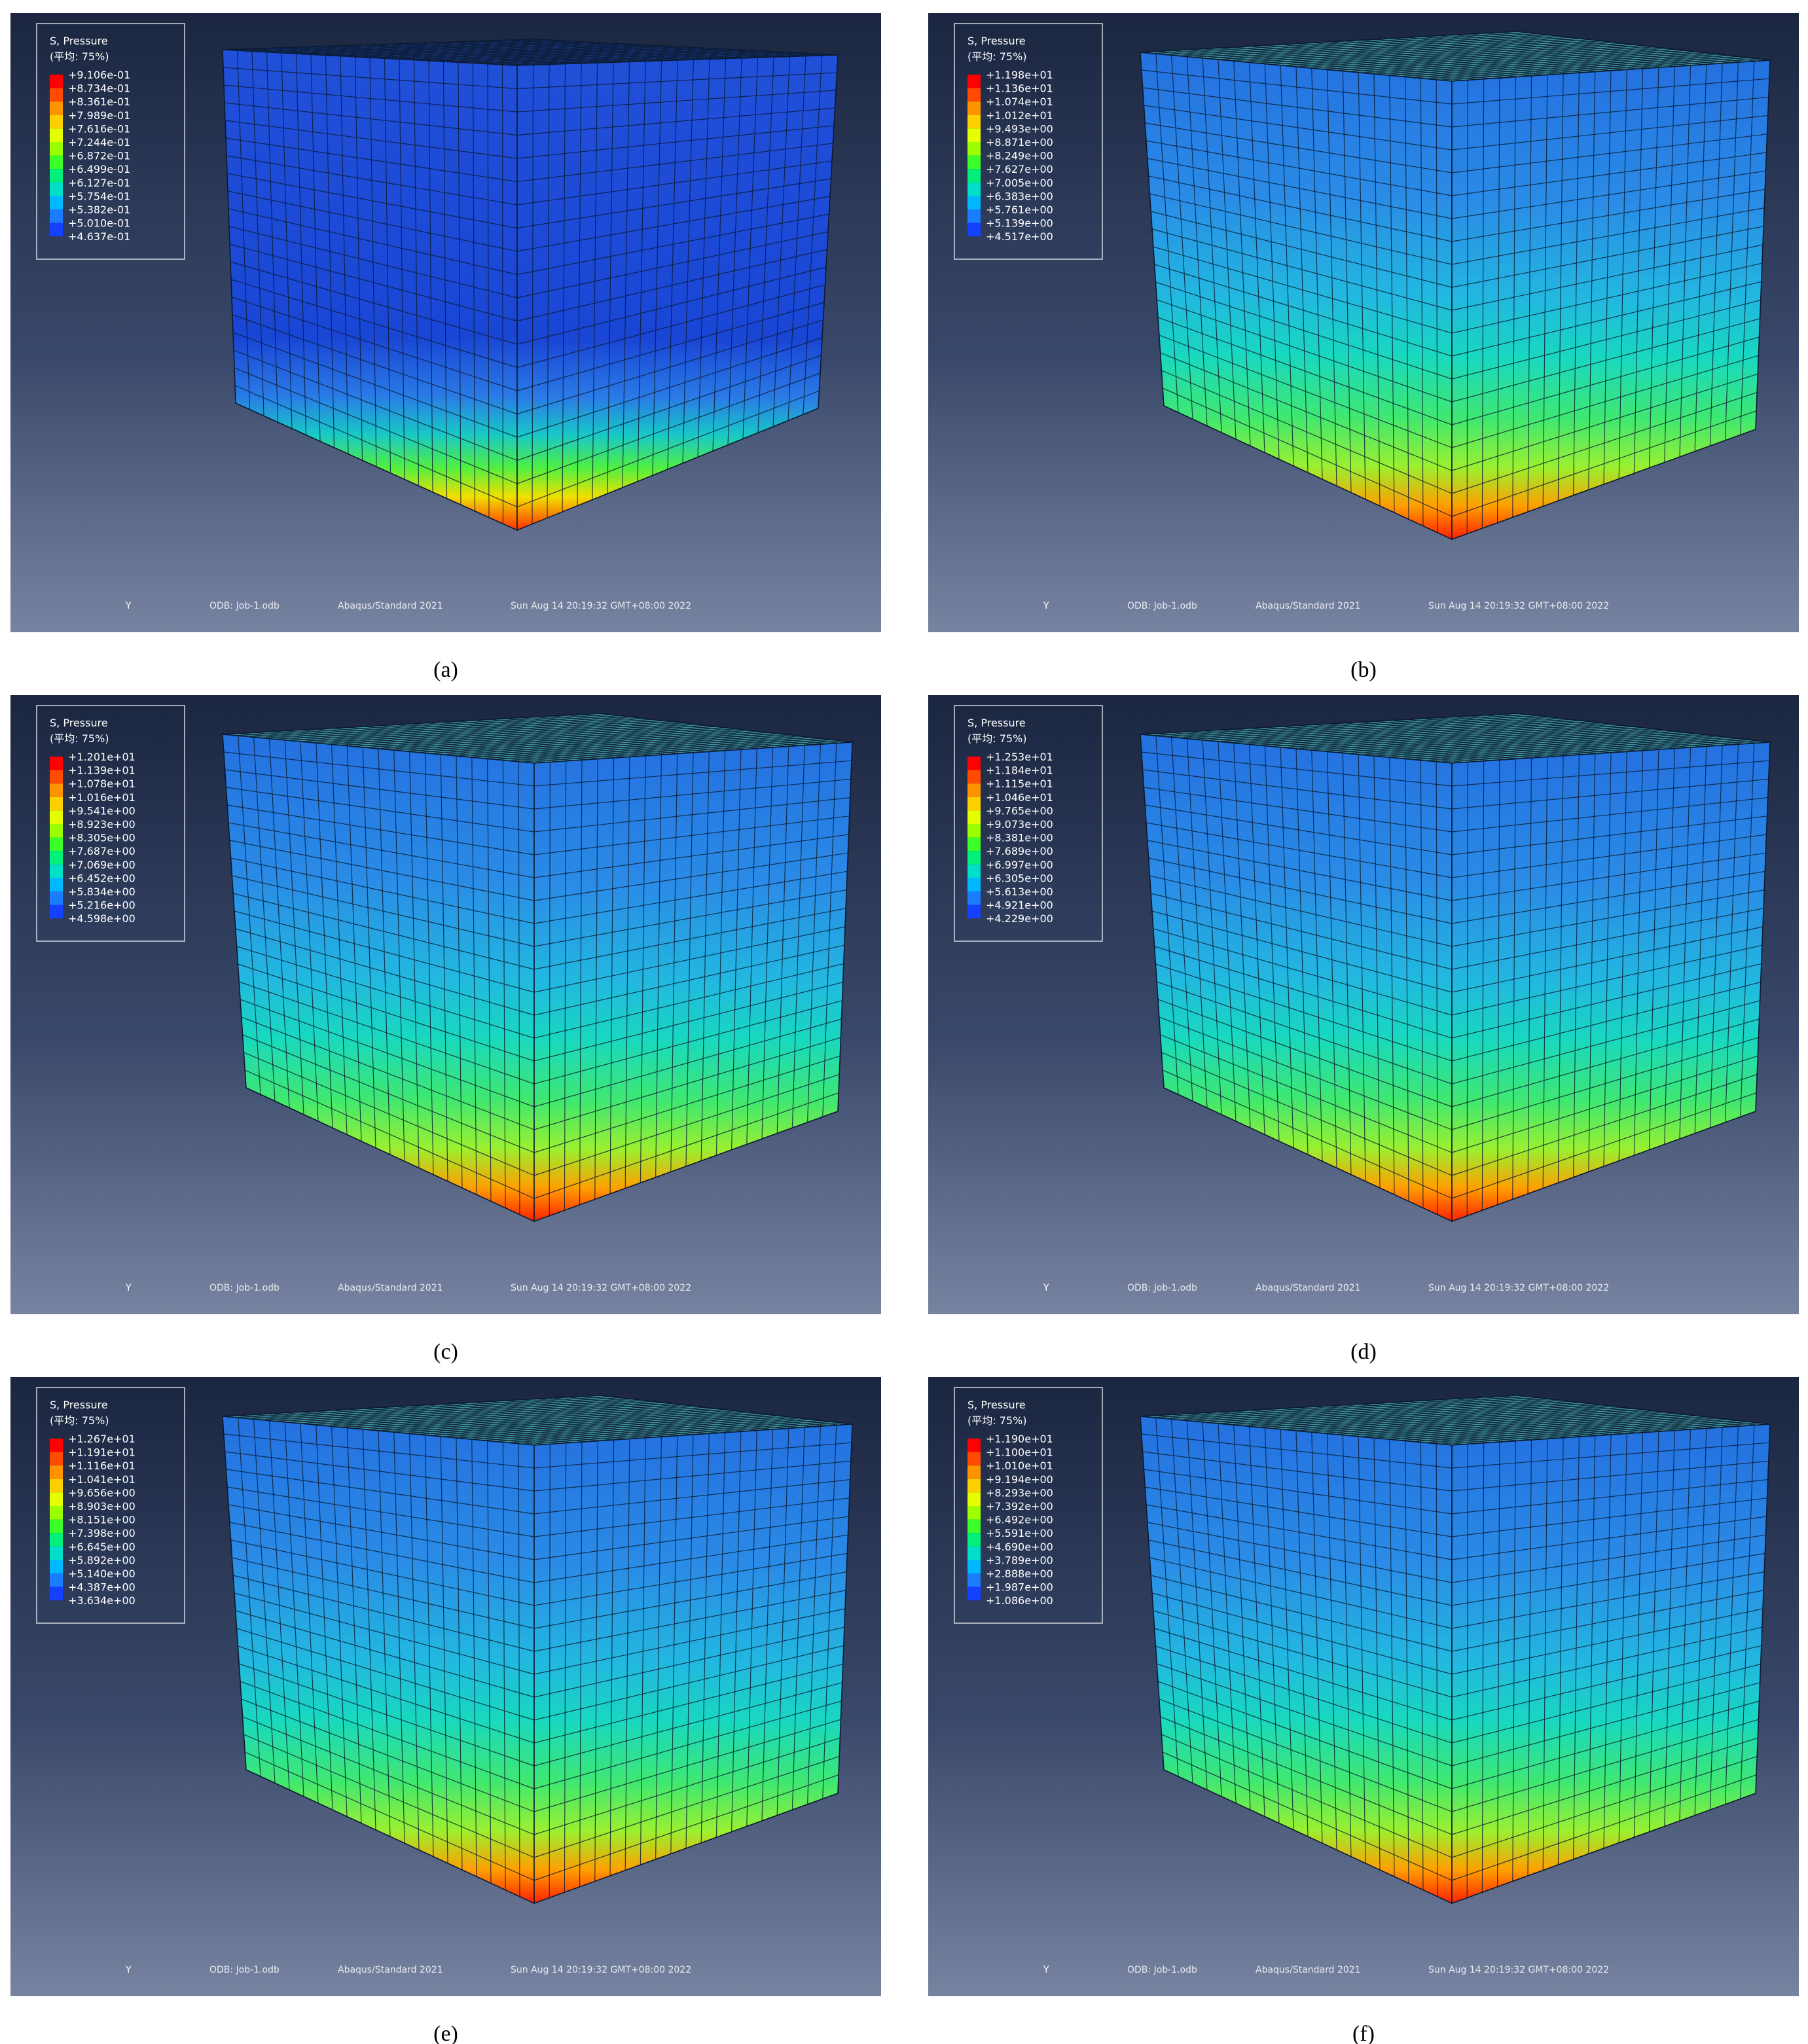 This screenshot has width=1808, height=2044. What do you see at coordinates (102, 757) in the screenshot?
I see `legend-value: +1.201e+01` at bounding box center [102, 757].